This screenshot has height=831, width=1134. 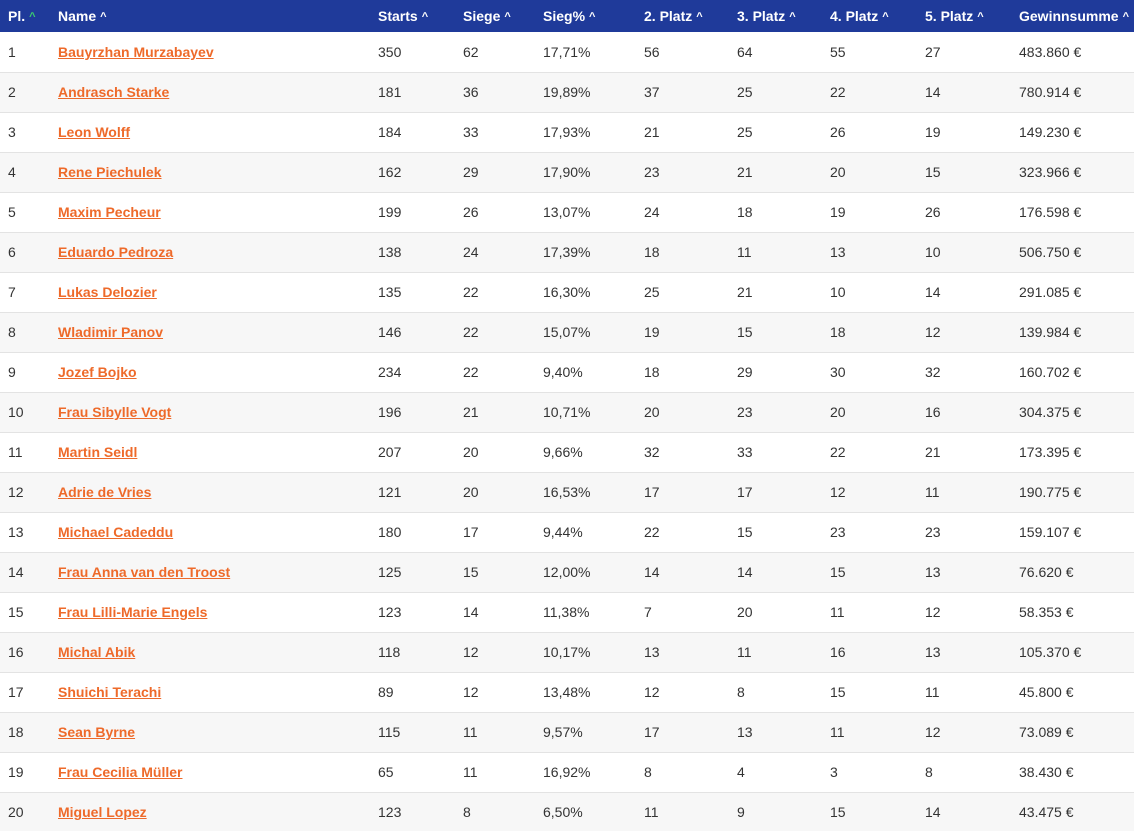 What do you see at coordinates (420, 412) in the screenshot?
I see `cell-starts: 196` at bounding box center [420, 412].